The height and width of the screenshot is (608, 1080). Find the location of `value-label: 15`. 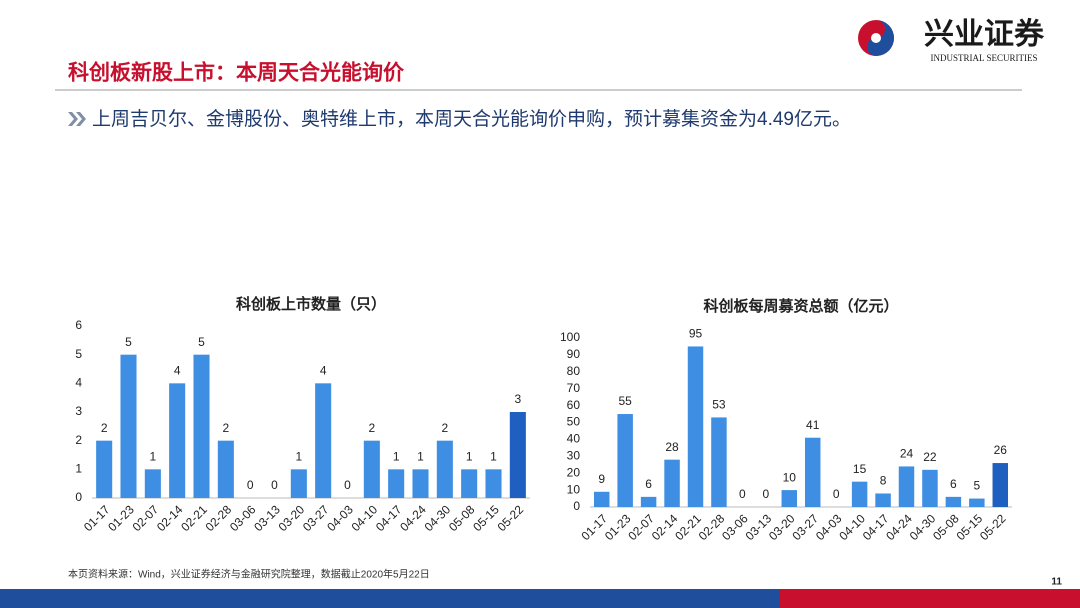

value-label: 15 is located at coordinates (860, 469).